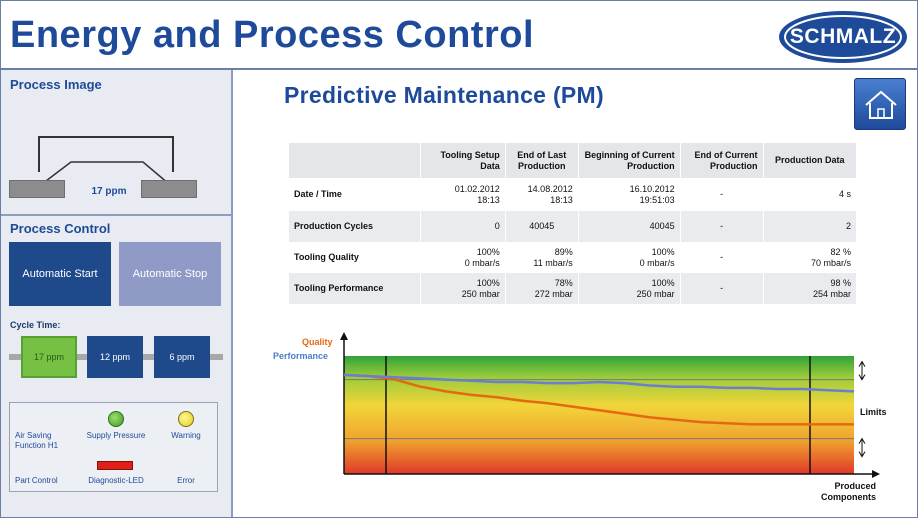 This screenshot has width=918, height=518. Describe the element at coordinates (186, 435) in the screenshot. I see `warning-label: Warning` at that location.